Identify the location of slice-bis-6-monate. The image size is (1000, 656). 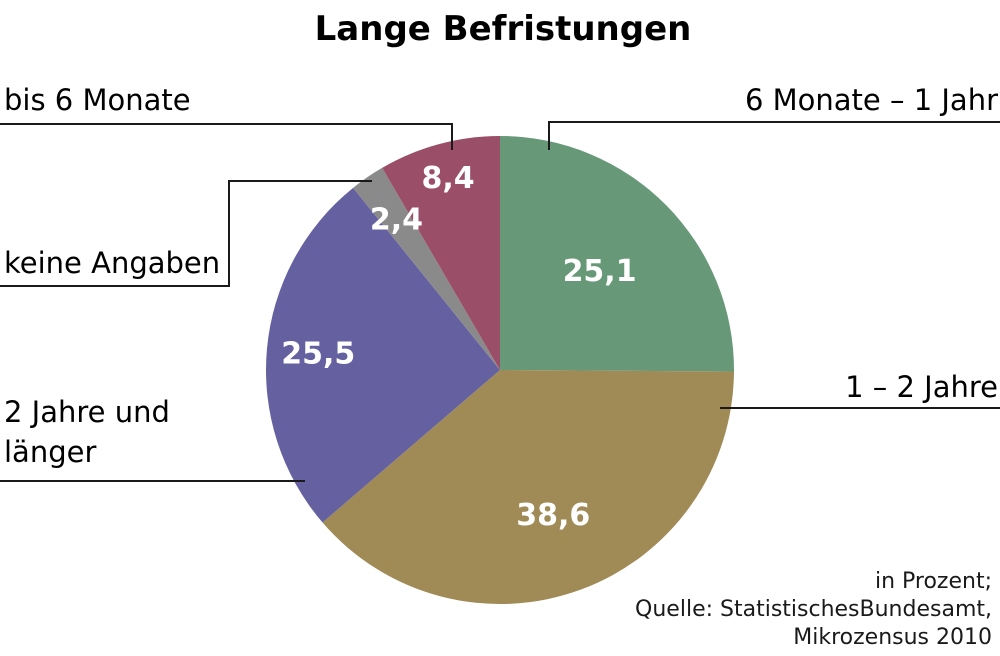
(441, 253).